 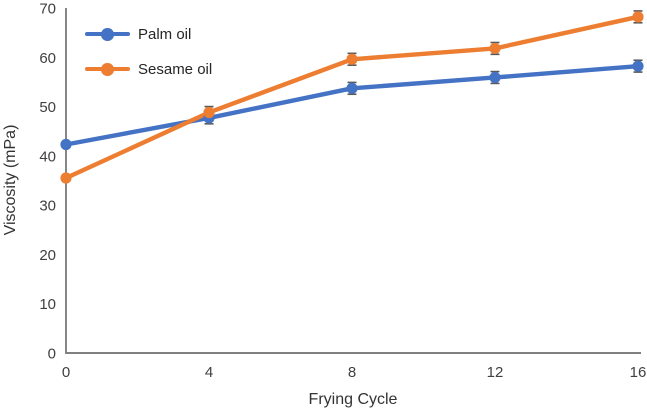 I want to click on x-tick-label: 12, so click(x=495, y=372).